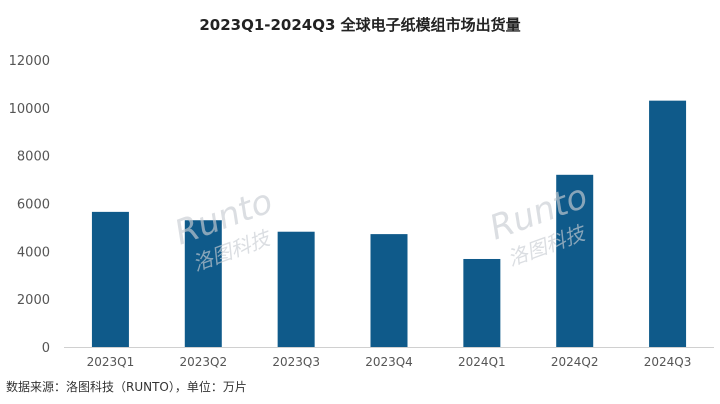 Image resolution: width=720 pixels, height=404 pixels. Describe the element at coordinates (575, 362) in the screenshot. I see `x-tick-label: 2024Q2` at that location.